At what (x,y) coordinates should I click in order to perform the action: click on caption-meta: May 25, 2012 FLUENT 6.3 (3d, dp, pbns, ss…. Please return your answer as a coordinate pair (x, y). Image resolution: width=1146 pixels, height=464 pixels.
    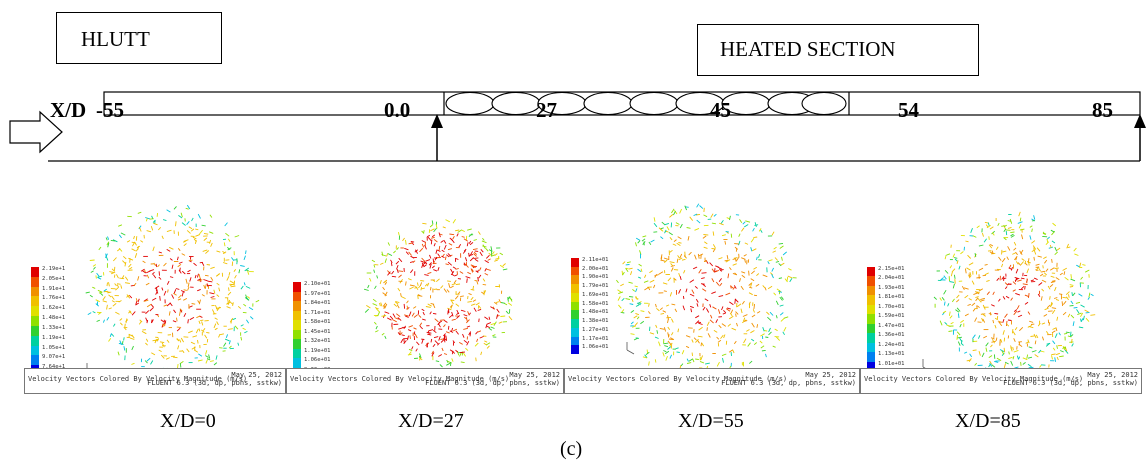
    Looking at the image, I should click on (788, 379).